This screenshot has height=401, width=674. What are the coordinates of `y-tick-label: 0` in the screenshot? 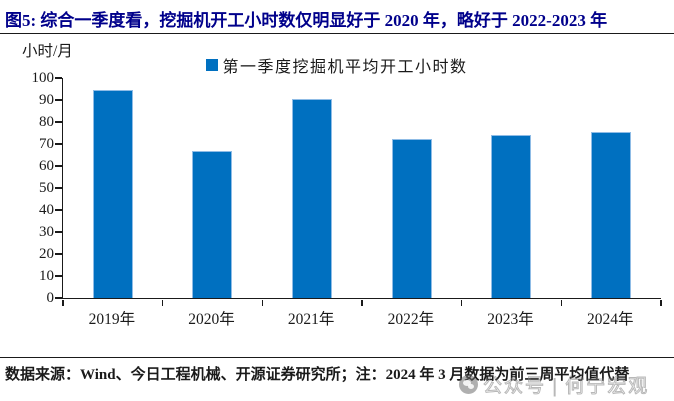 It's located at (50, 298).